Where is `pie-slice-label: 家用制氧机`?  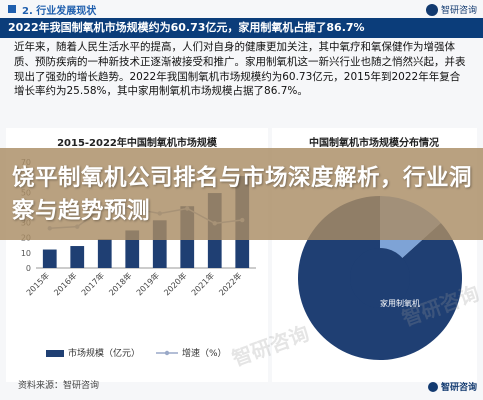 pie-slice-label: 家用制氧机 is located at coordinates (400, 303).